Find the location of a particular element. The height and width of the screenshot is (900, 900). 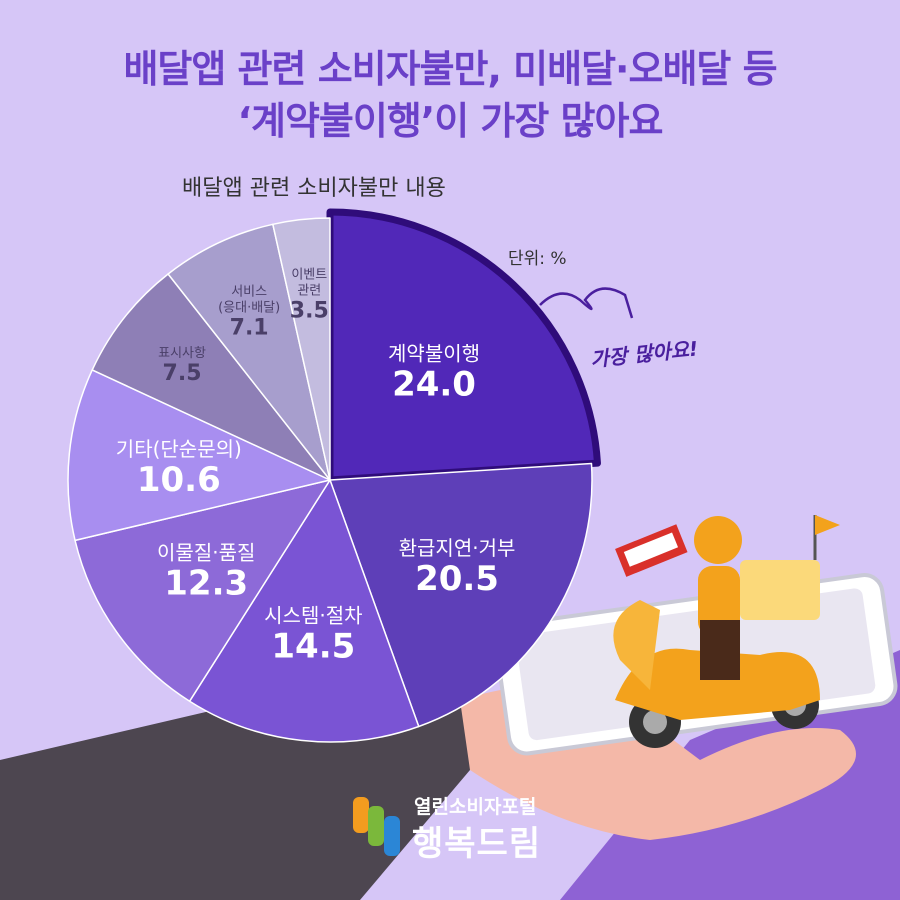

sleeve-shape is located at coordinates (235, 795).